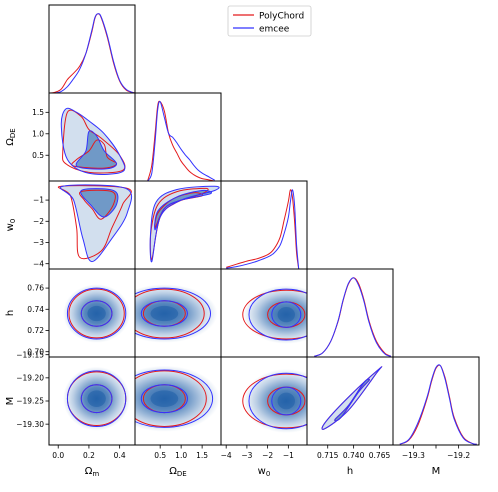 This screenshot has height=492, width=498. I want to click on x-axis-label-main: h, so click(350, 471).